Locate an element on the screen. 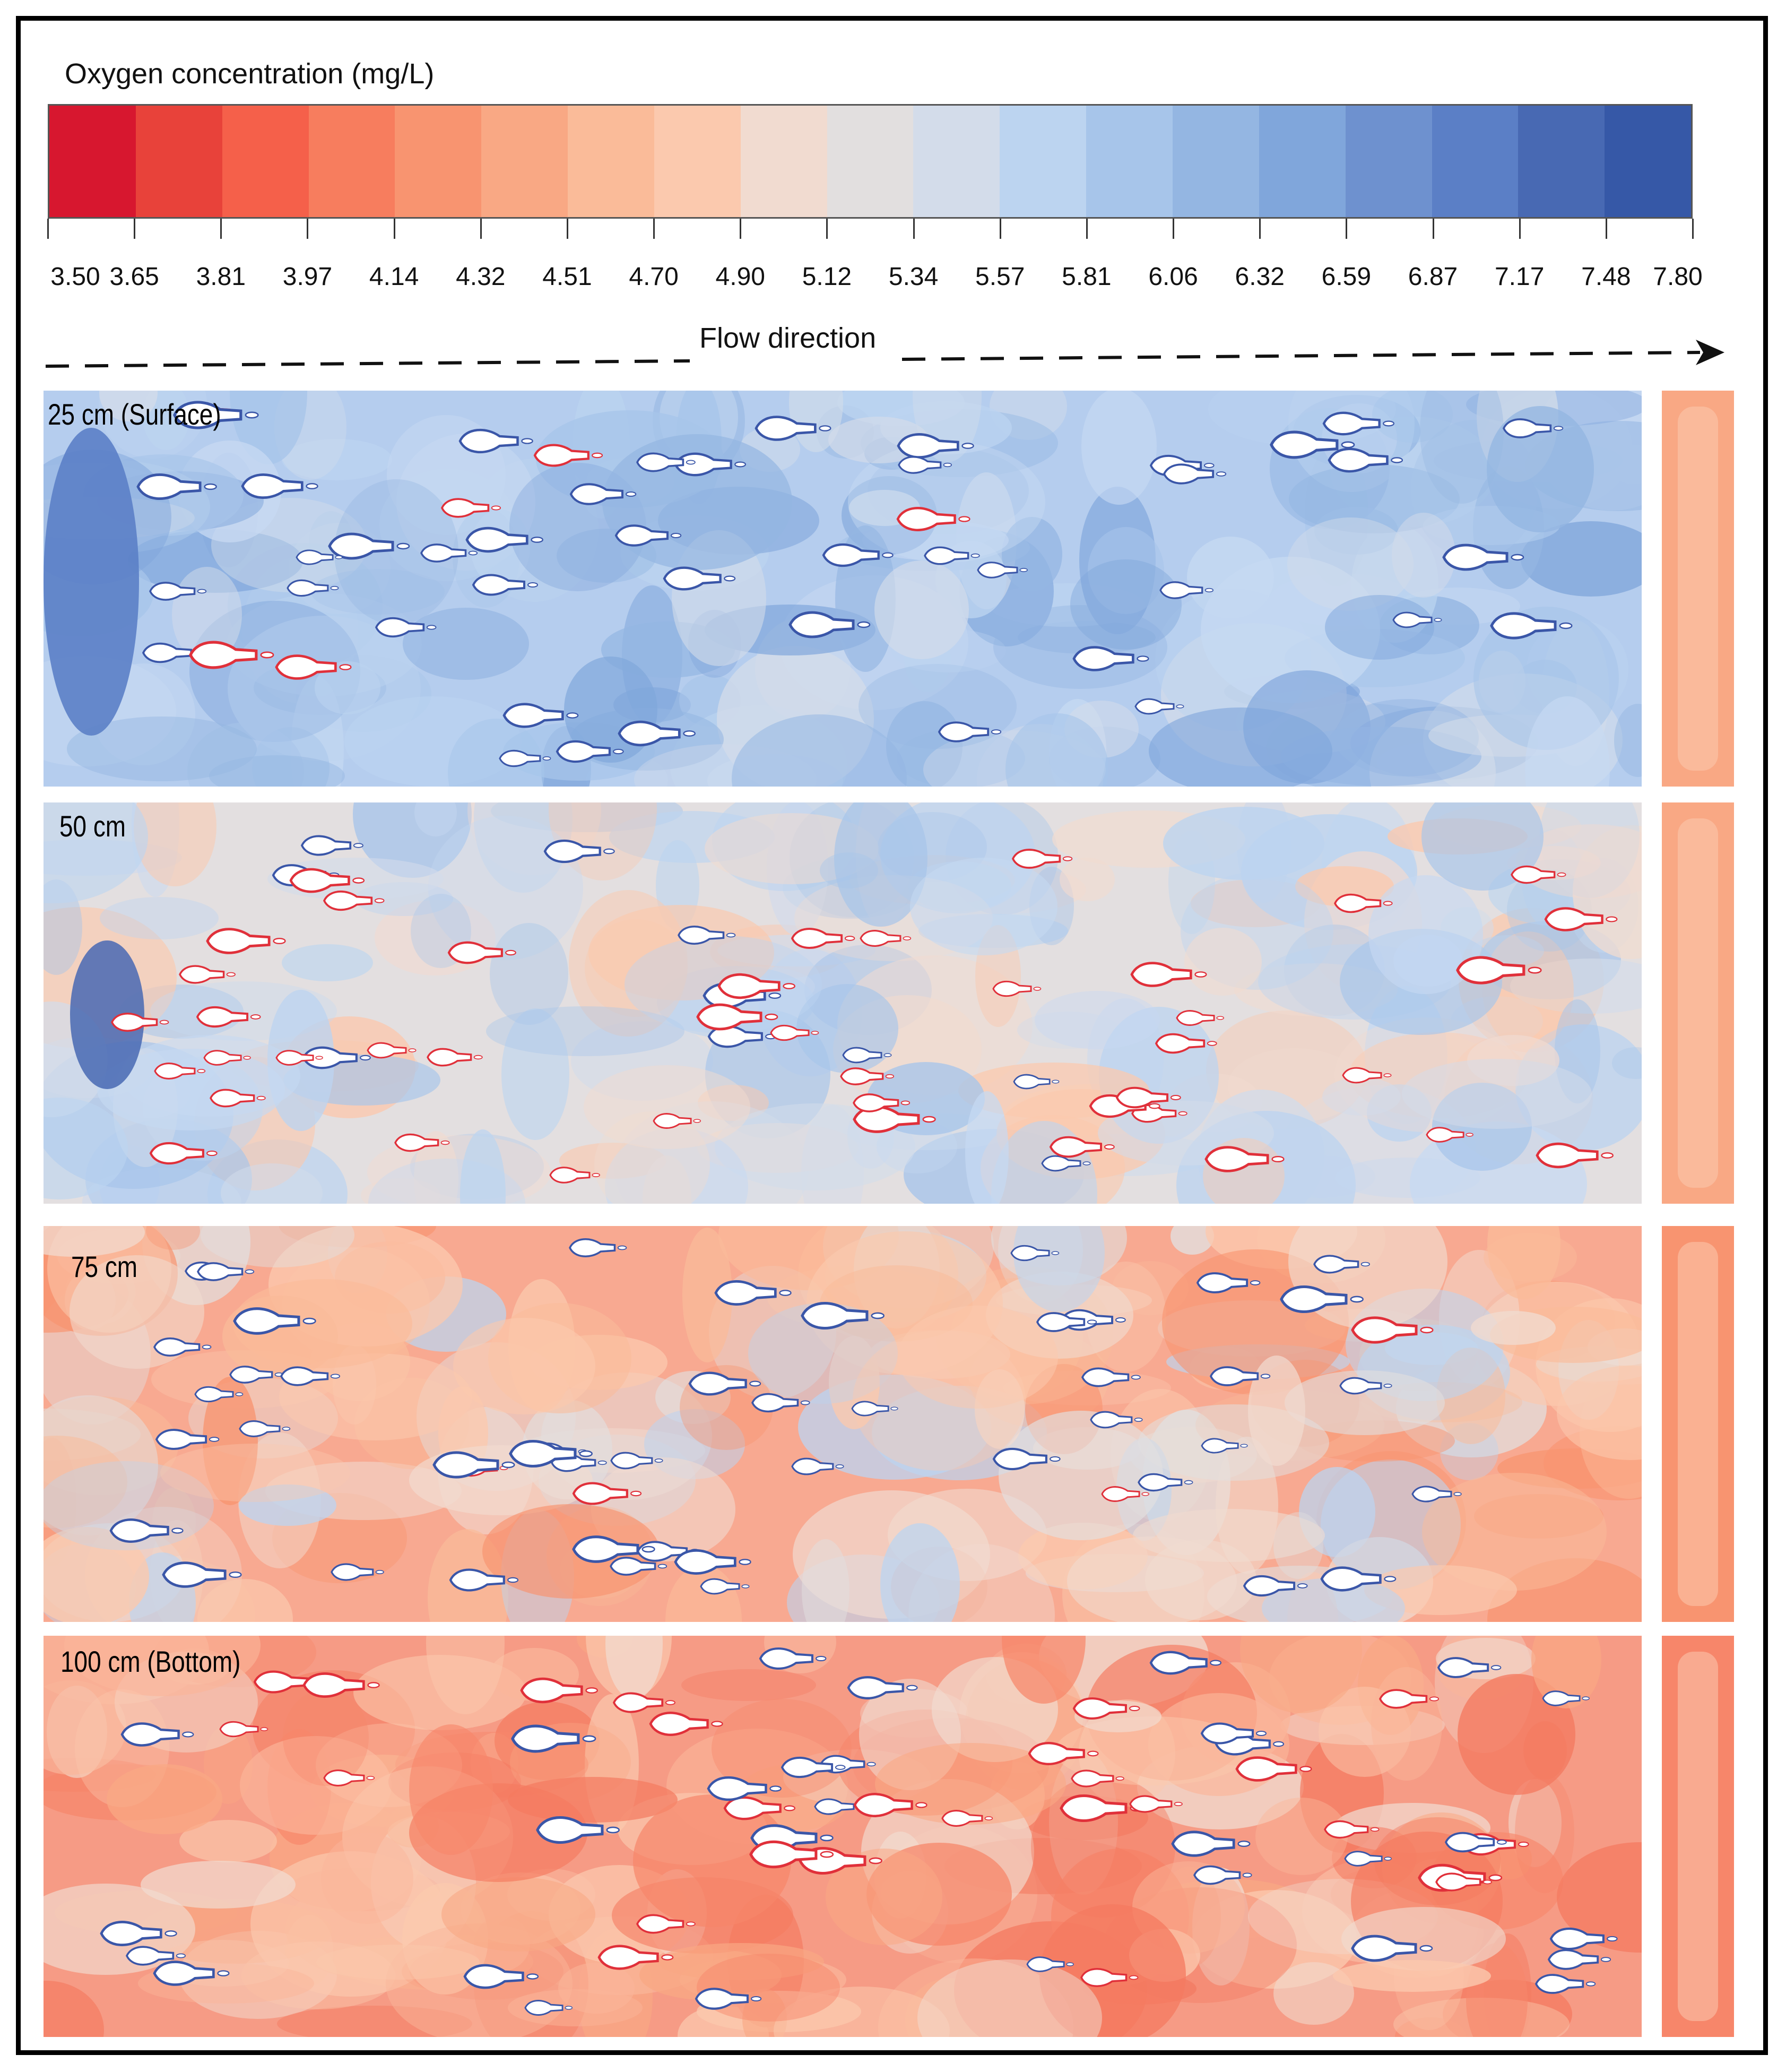  outlet-field is located at coordinates (1698, 1003).